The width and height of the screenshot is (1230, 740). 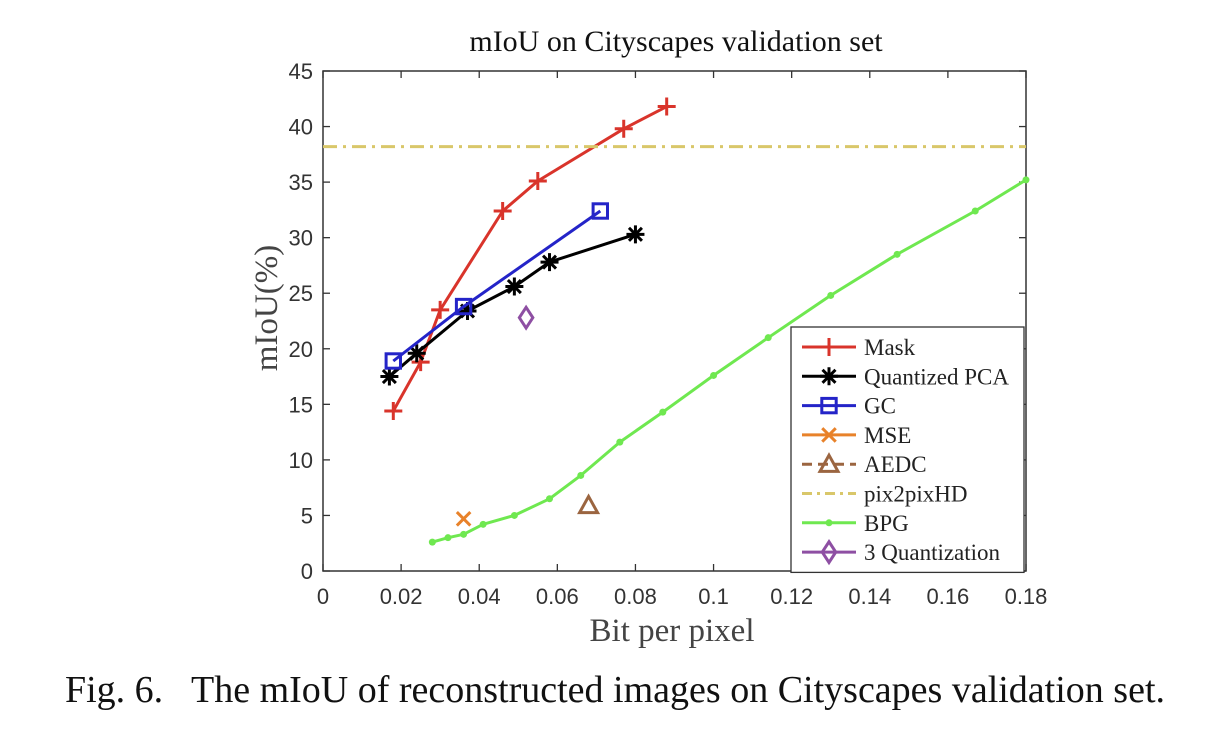 I want to click on legend-item-3-quantization: 3 Quantization, so click(x=901, y=552).